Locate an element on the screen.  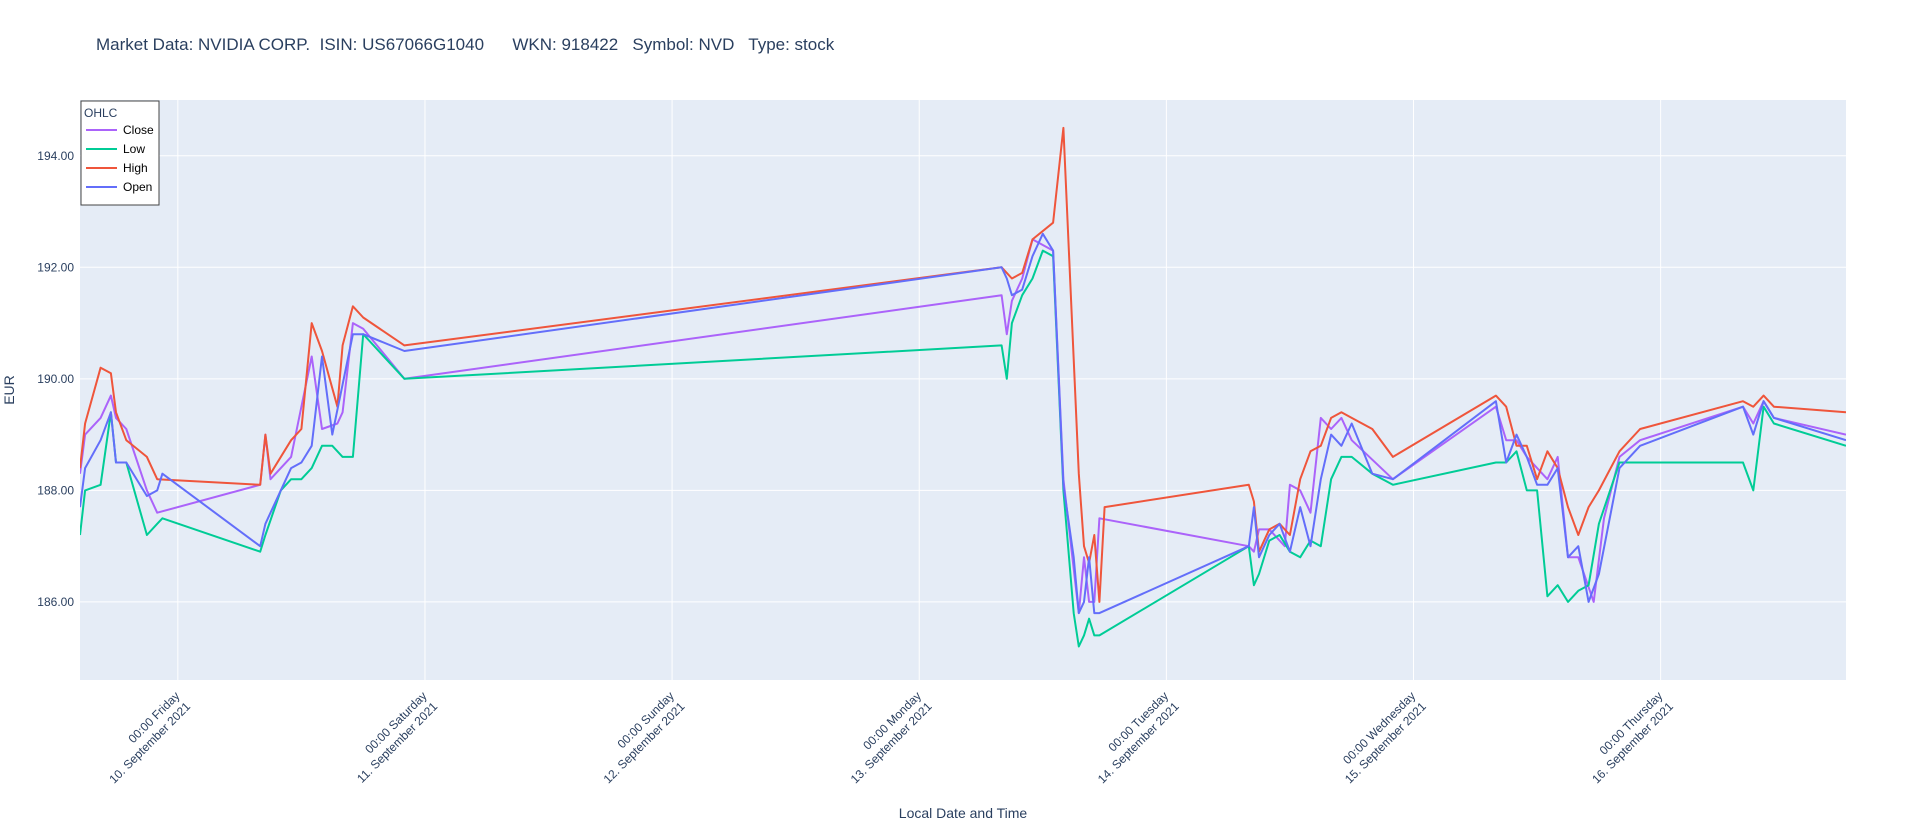
y-tick-label: 192.00 is located at coordinates (55, 267).